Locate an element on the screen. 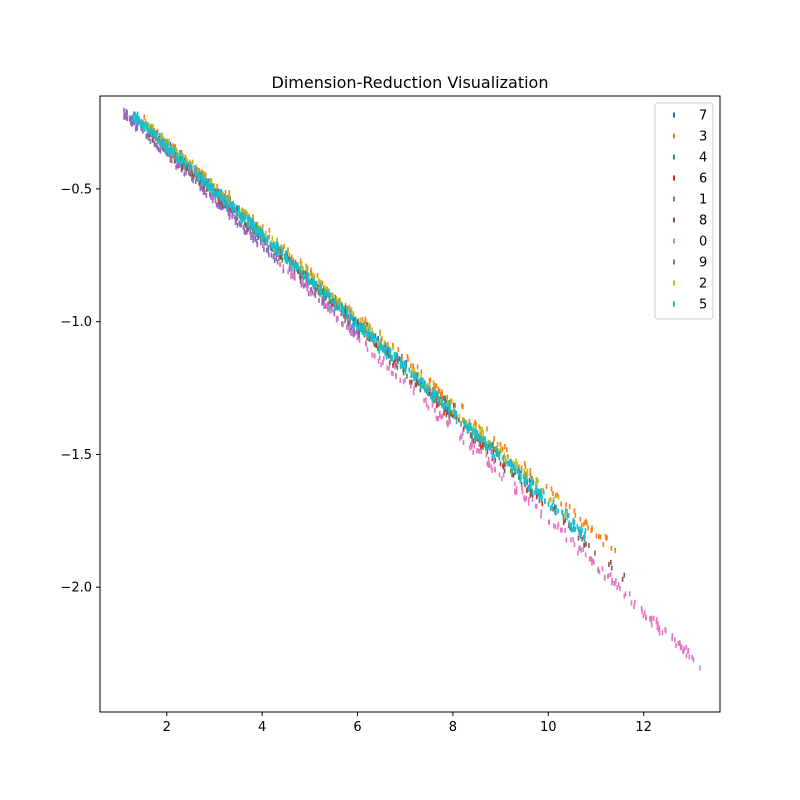 The width and height of the screenshot is (800, 800). legend-item-7: 7 is located at coordinates (690, 116).